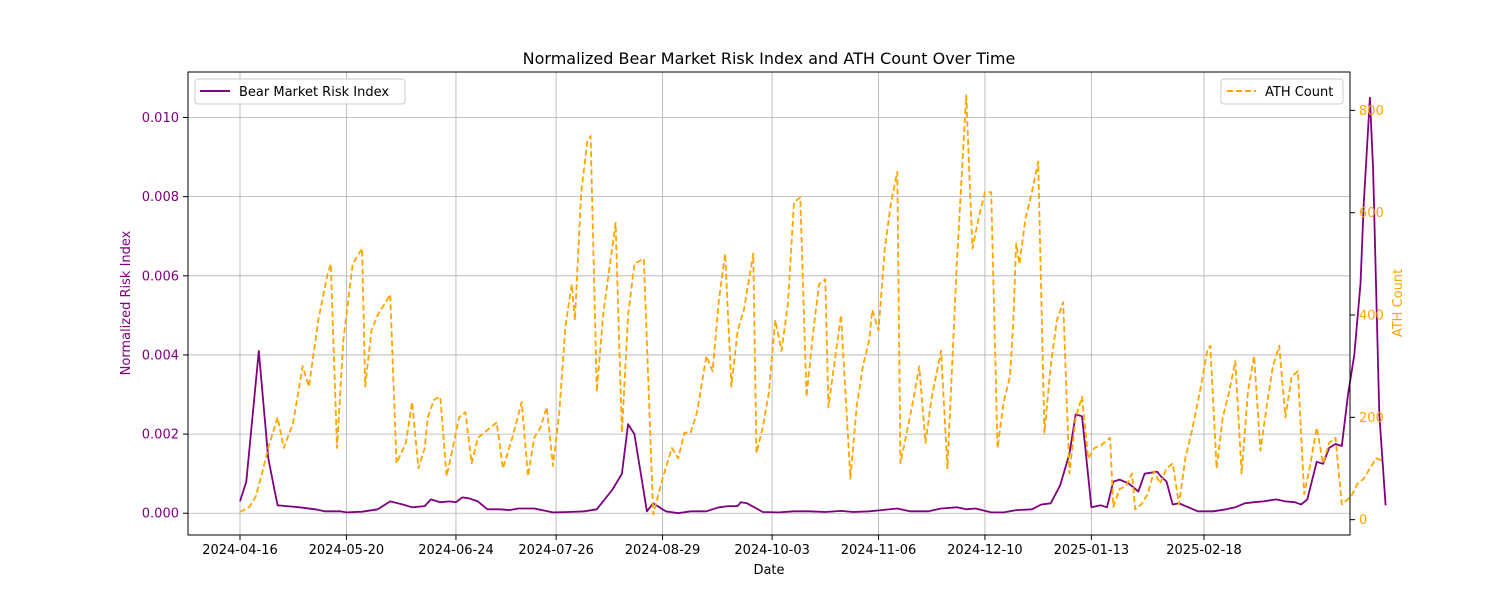  I want to click on y-axis-label-left: Normalized Risk Index, so click(126, 302).